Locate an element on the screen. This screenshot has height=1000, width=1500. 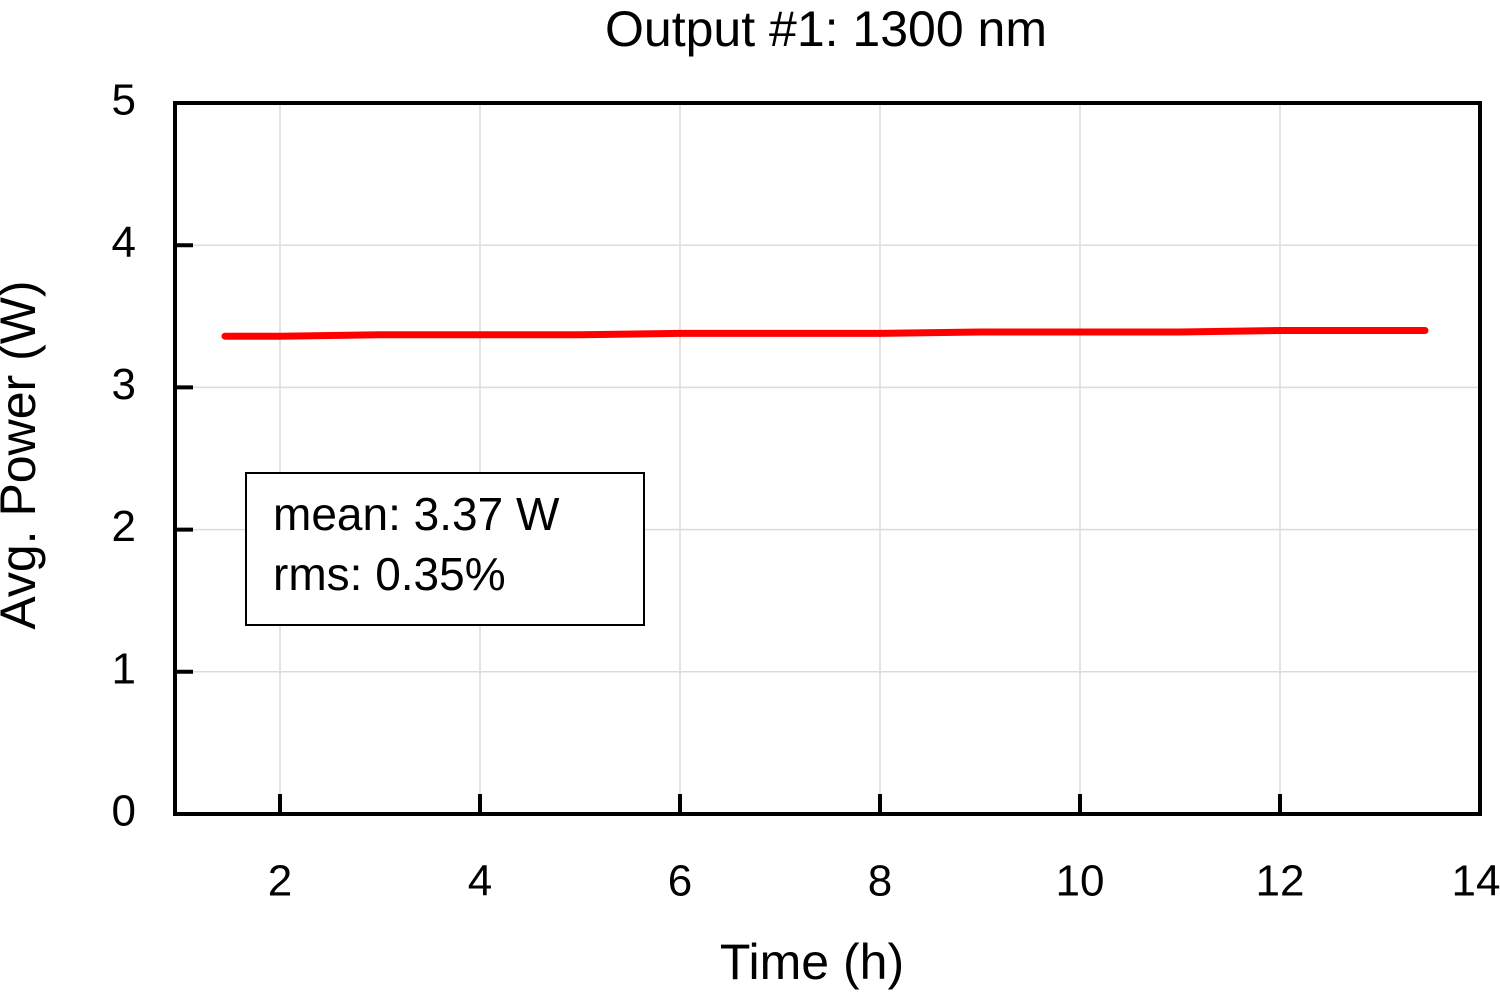
y-tick-label: 3 is located at coordinates (124, 384).